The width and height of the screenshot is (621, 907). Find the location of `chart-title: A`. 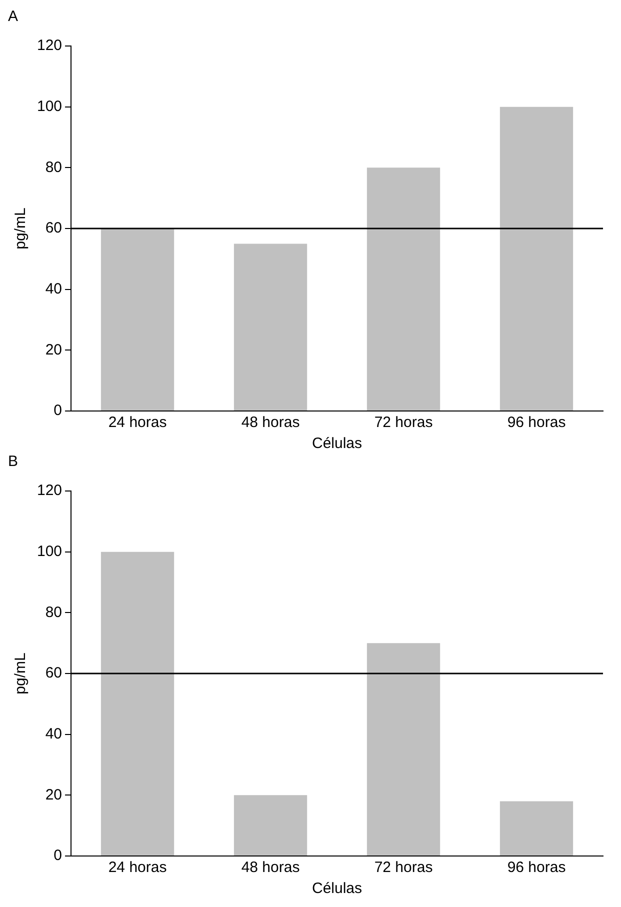

chart-title: A is located at coordinates (13, 17).